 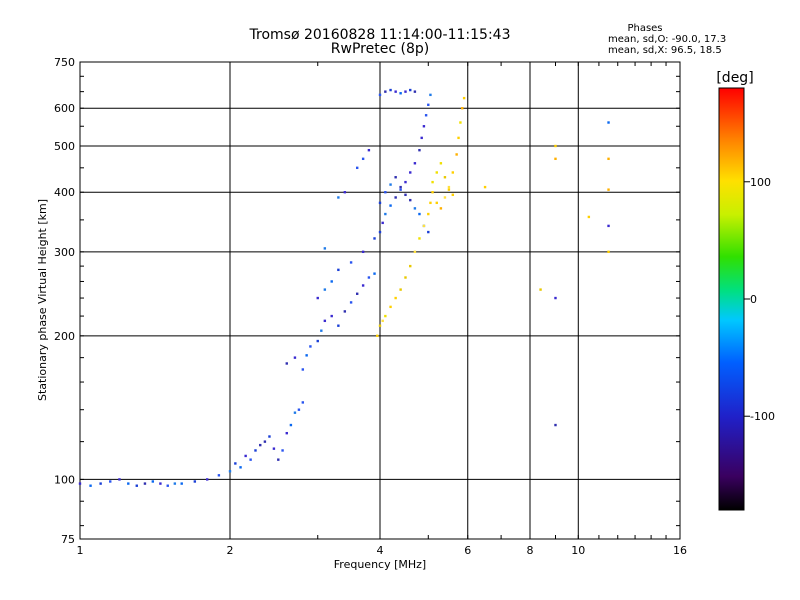 I want to click on colorbar-tick-labels: -100 0 100, so click(x=759, y=299).